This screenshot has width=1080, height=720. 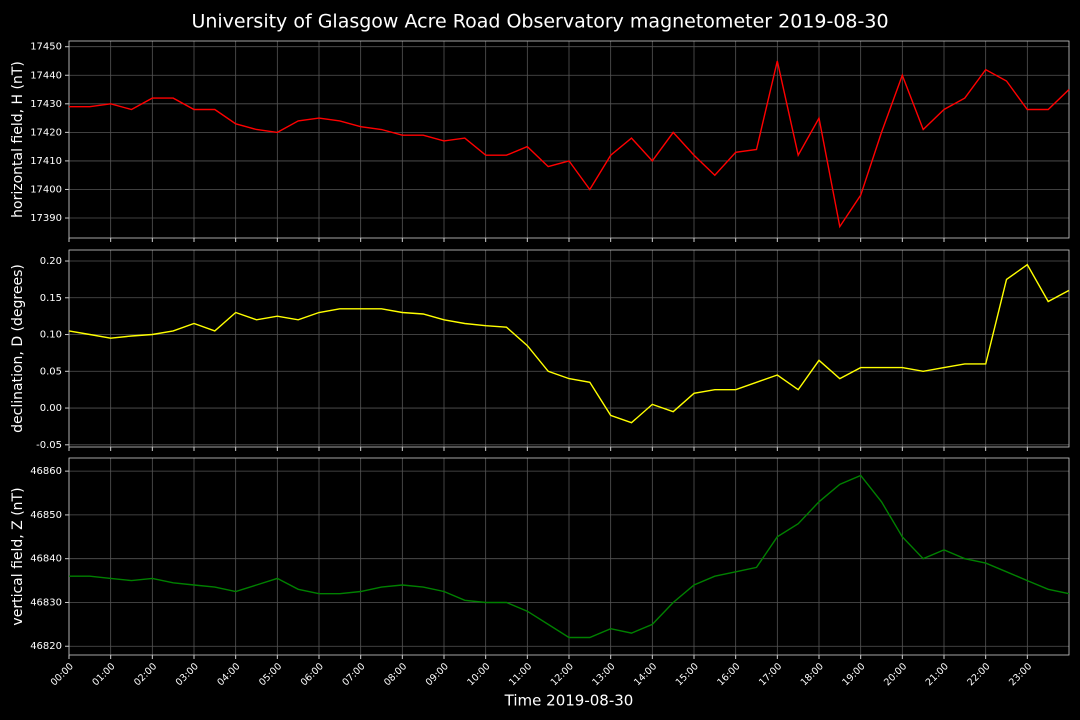 I want to click on y-tick-label: 0.15, so click(x=51, y=298).